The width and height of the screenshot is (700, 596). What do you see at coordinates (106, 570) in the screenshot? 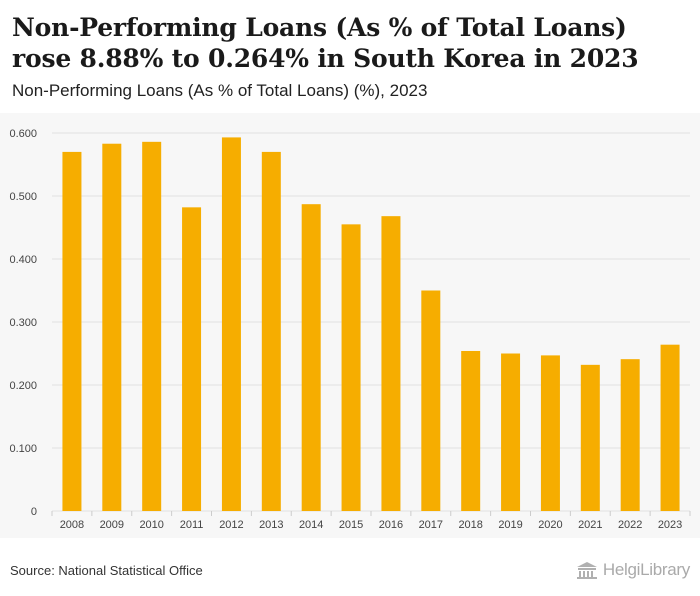
I see `source-note: Source: National Statistical Office` at bounding box center [106, 570].